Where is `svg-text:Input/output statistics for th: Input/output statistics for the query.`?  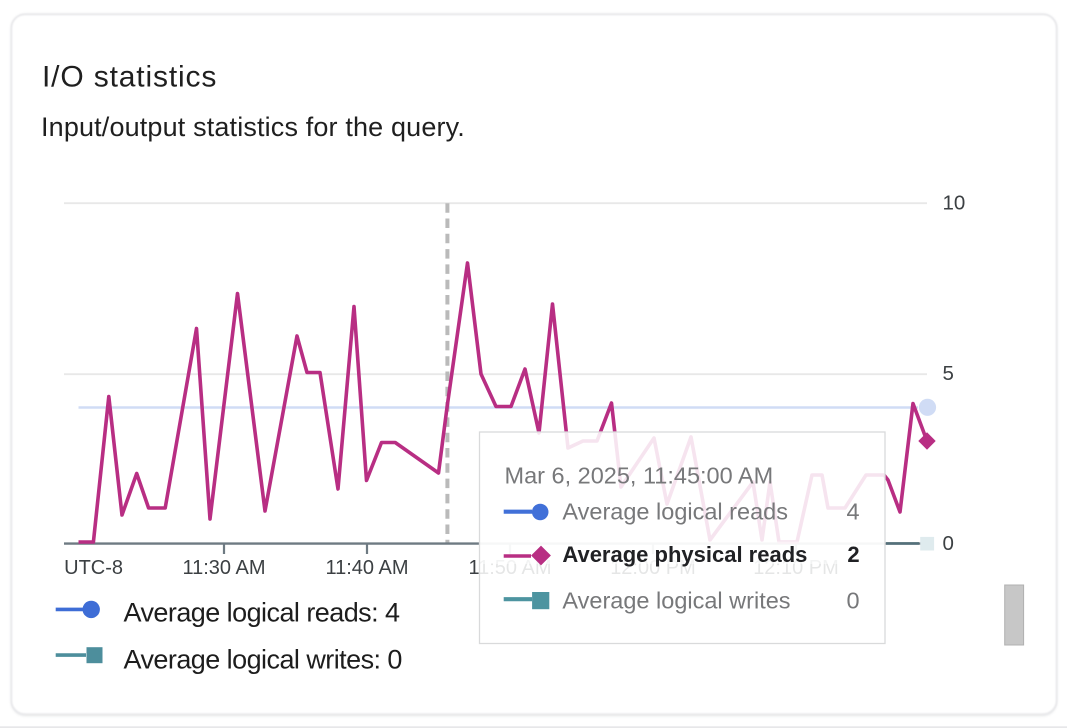 svg-text:Input/output statistics for th: Input/output statistics for the query. is located at coordinates (253, 127).